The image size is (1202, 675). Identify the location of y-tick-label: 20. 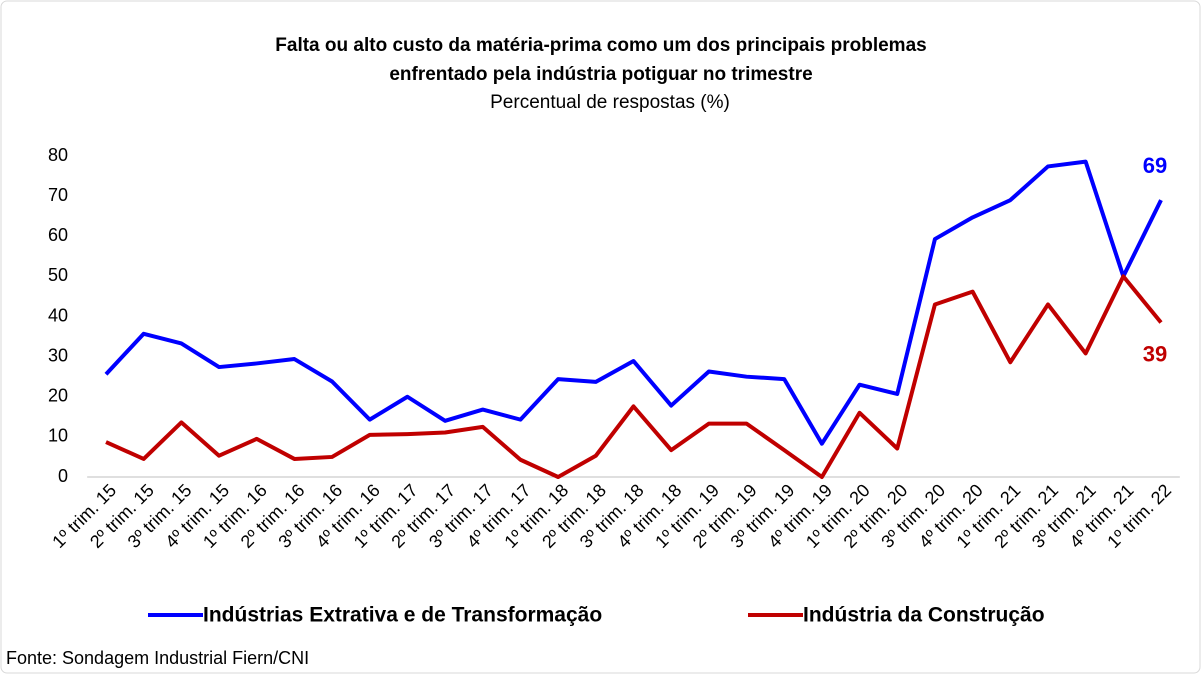
(58, 396).